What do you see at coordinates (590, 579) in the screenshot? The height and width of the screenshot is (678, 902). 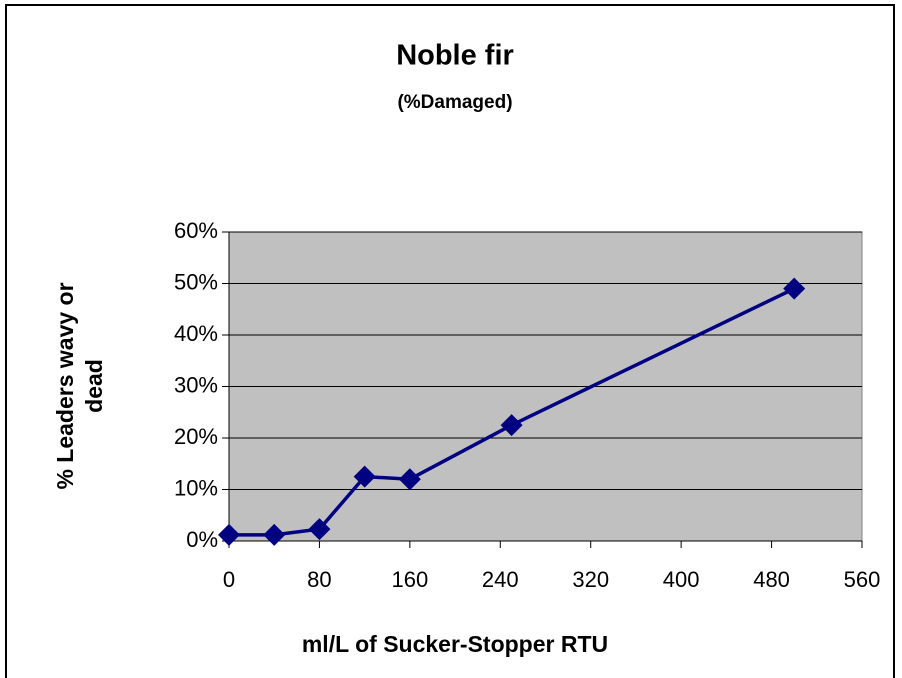 I see `x-tick-label: 320` at bounding box center [590, 579].